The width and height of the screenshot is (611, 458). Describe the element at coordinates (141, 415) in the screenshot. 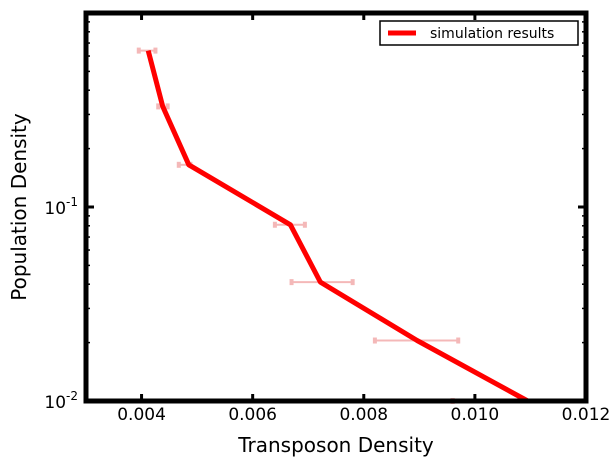

I see `x-tick-label: 0.004` at that location.